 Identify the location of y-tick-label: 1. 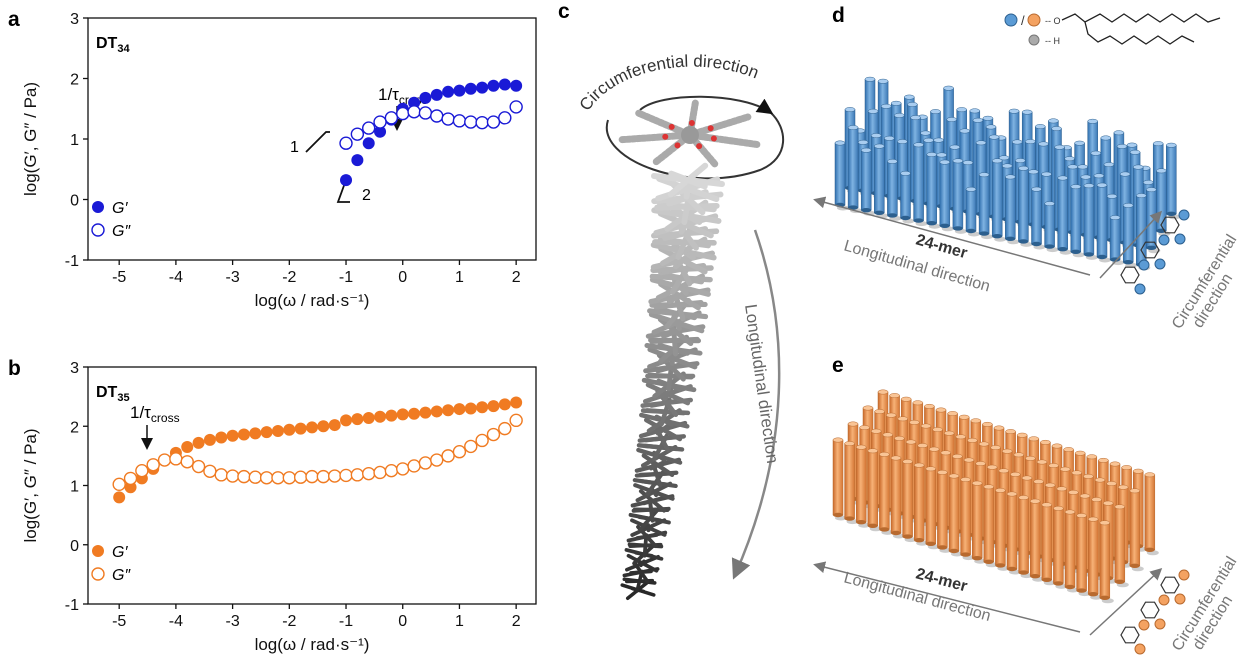
(74, 140).